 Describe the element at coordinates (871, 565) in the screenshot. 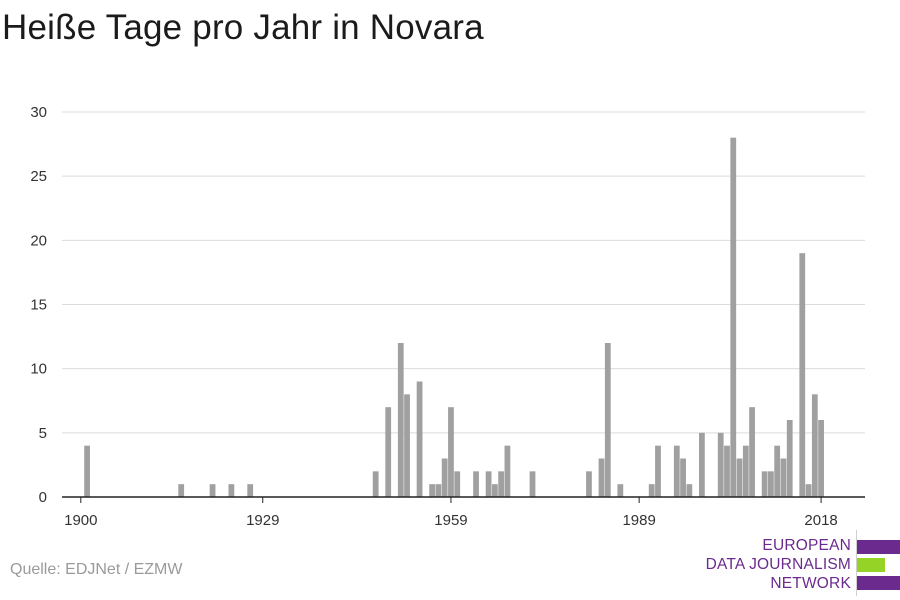

I see `logo-bar-green-middle` at that location.